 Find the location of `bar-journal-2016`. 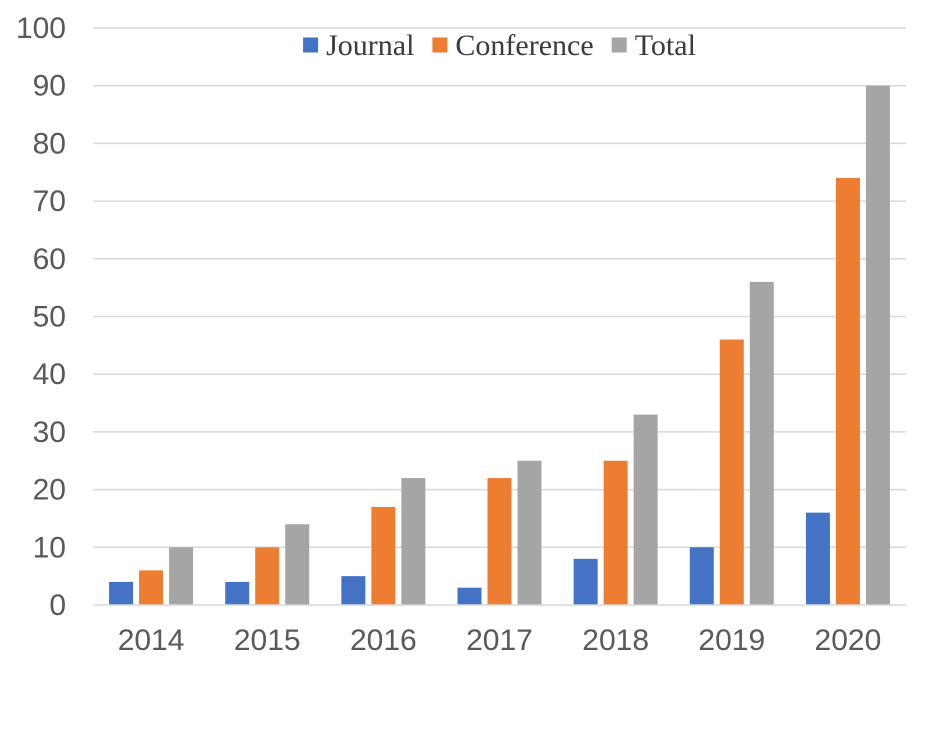

bar-journal-2016 is located at coordinates (353, 590).